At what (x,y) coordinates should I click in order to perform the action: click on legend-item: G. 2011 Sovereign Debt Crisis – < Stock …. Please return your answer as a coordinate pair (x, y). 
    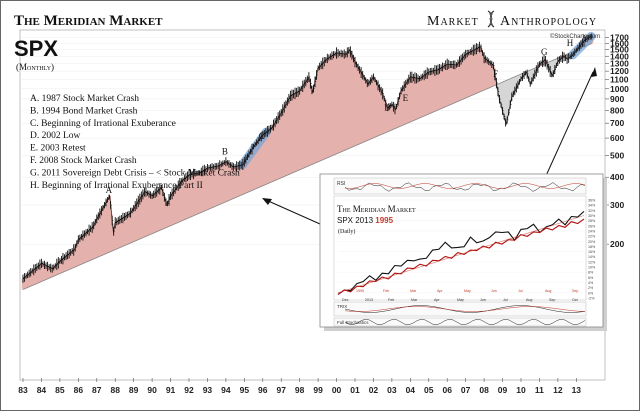
    Looking at the image, I should click on (135, 173).